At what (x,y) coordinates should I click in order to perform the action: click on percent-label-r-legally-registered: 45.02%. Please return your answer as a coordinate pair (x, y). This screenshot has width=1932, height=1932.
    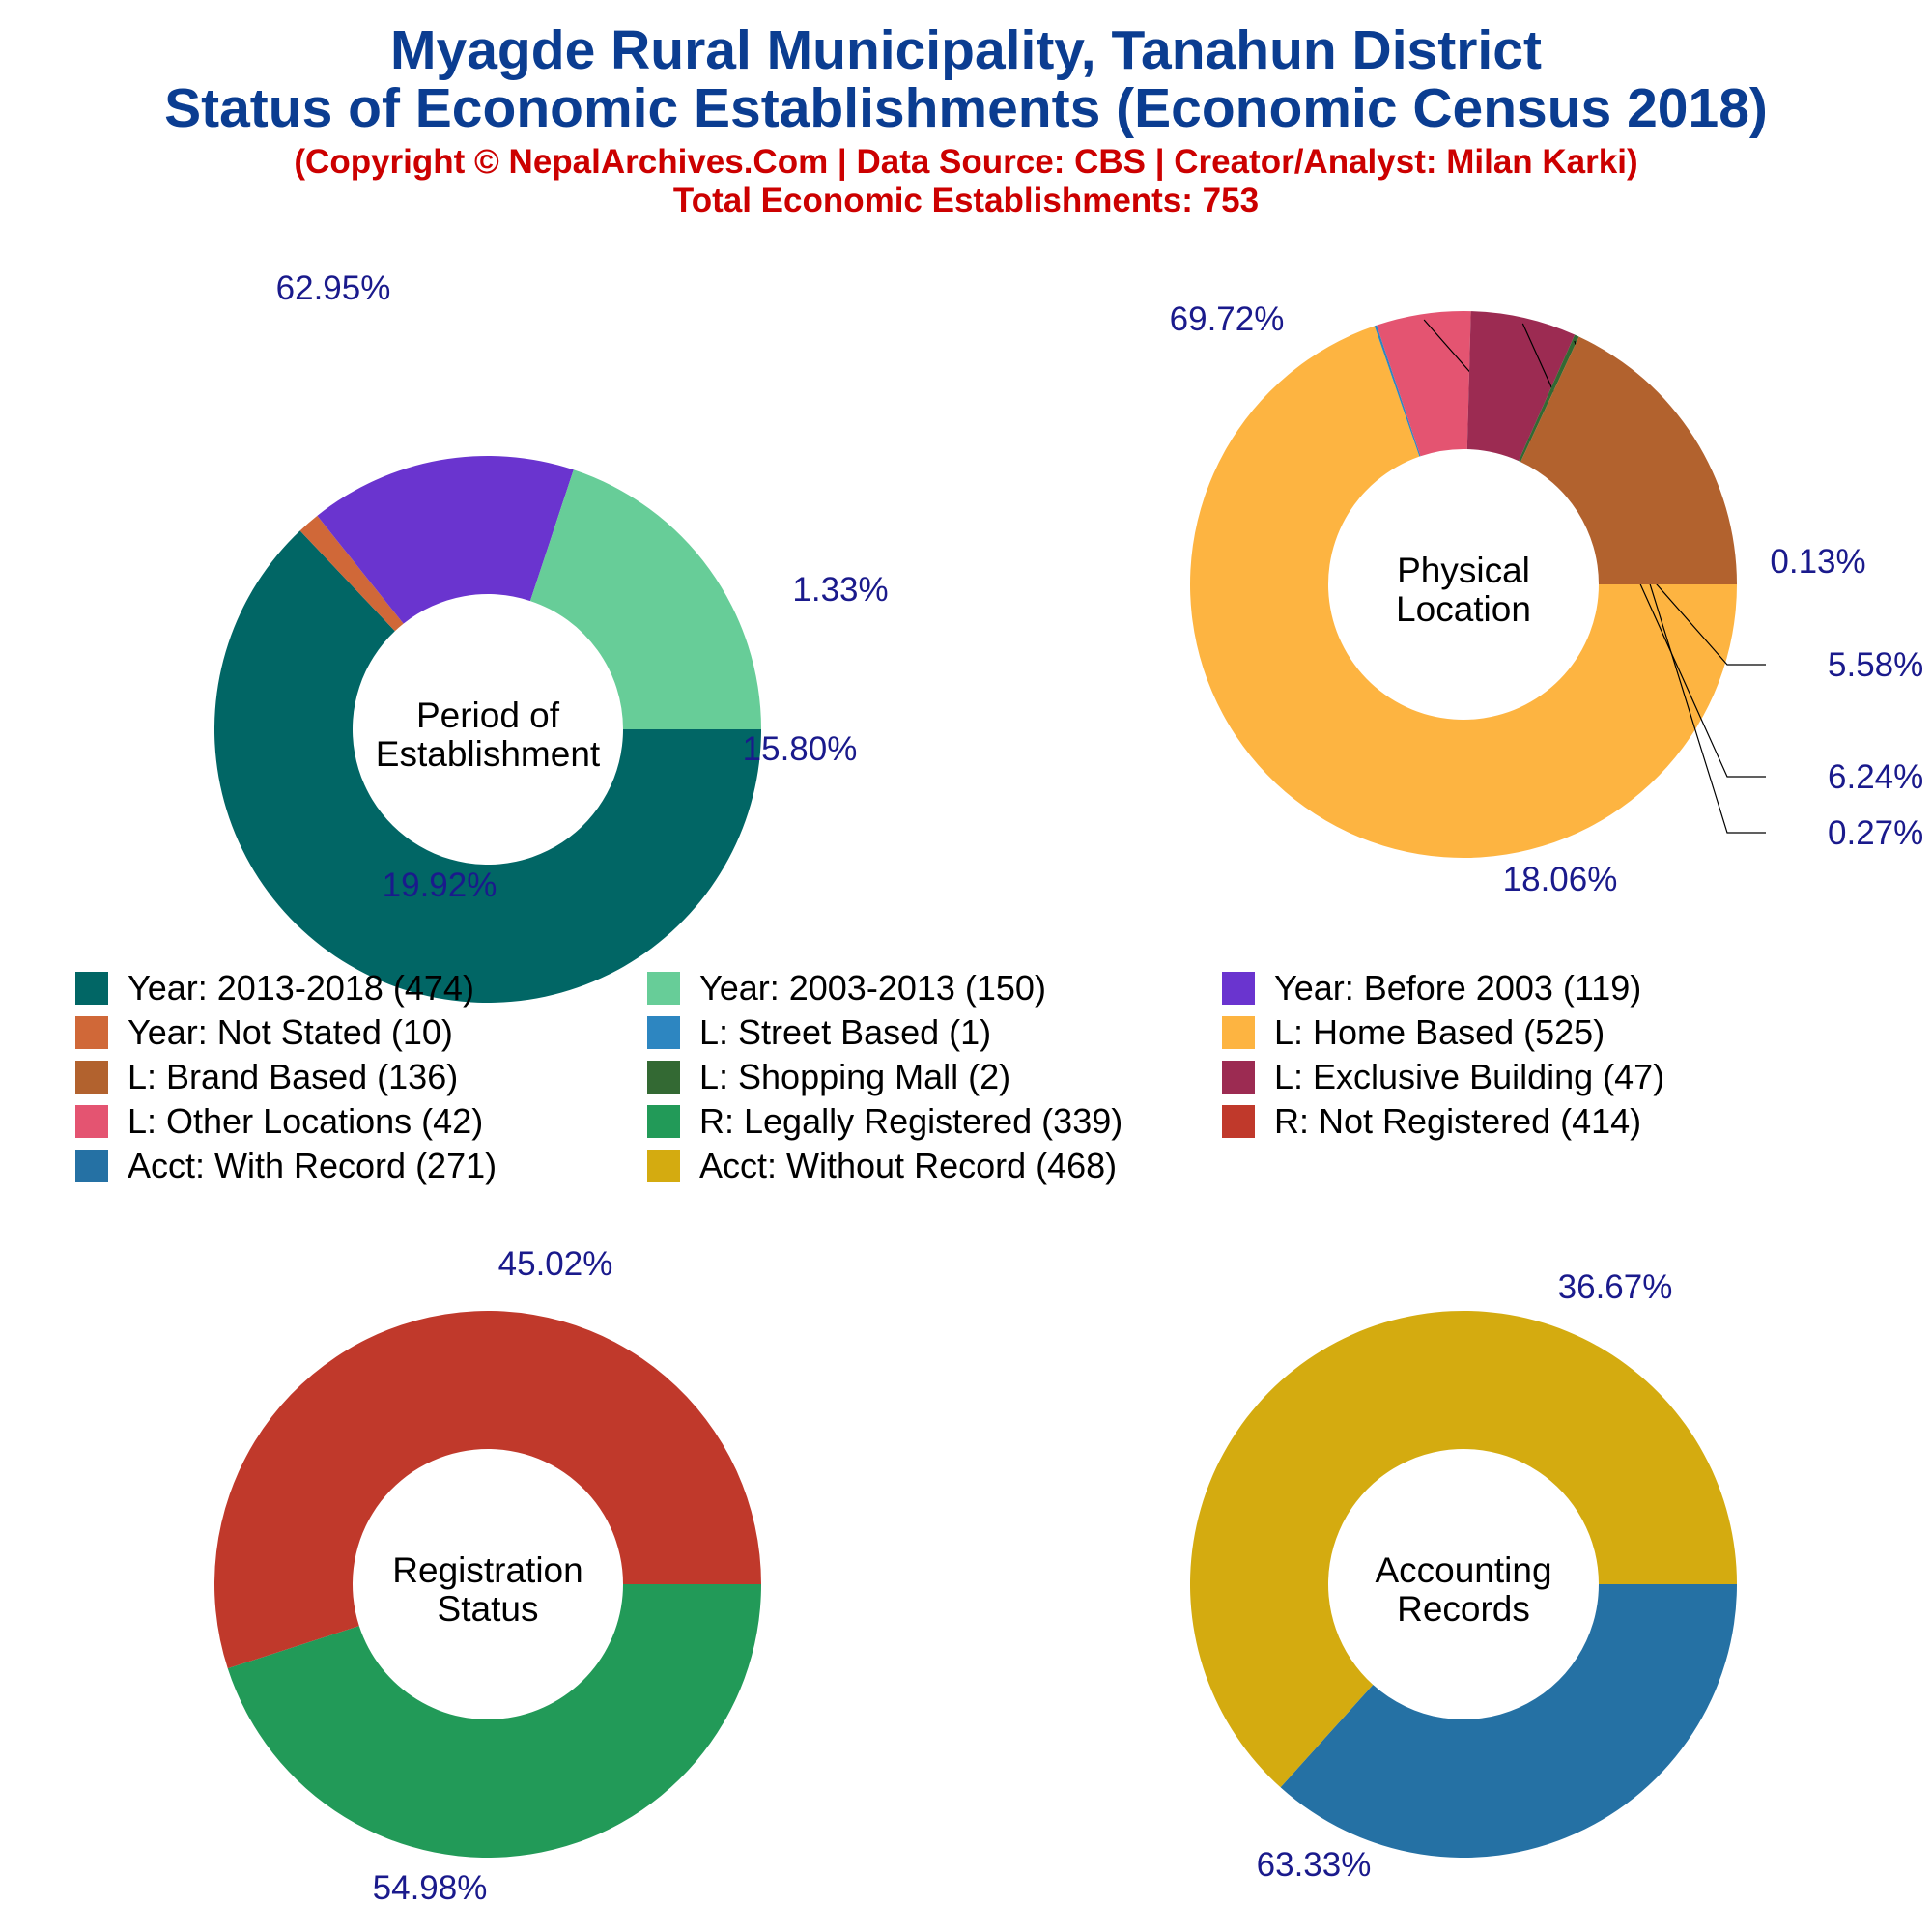
    Looking at the image, I should click on (555, 1264).